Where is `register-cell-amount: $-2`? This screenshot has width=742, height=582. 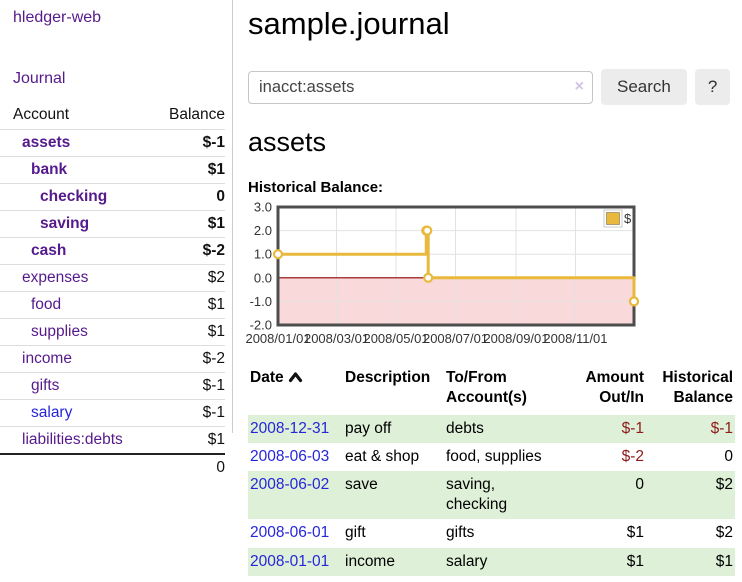 register-cell-amount: $-2 is located at coordinates (632, 457).